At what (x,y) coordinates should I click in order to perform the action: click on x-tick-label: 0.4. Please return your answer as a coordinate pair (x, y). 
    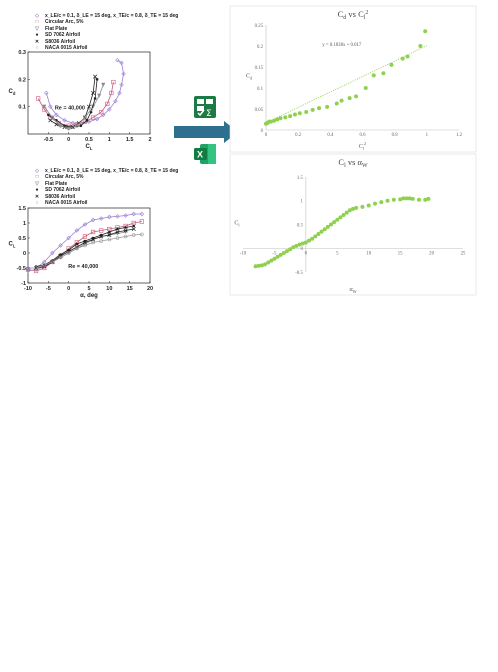
    Looking at the image, I should click on (330, 135).